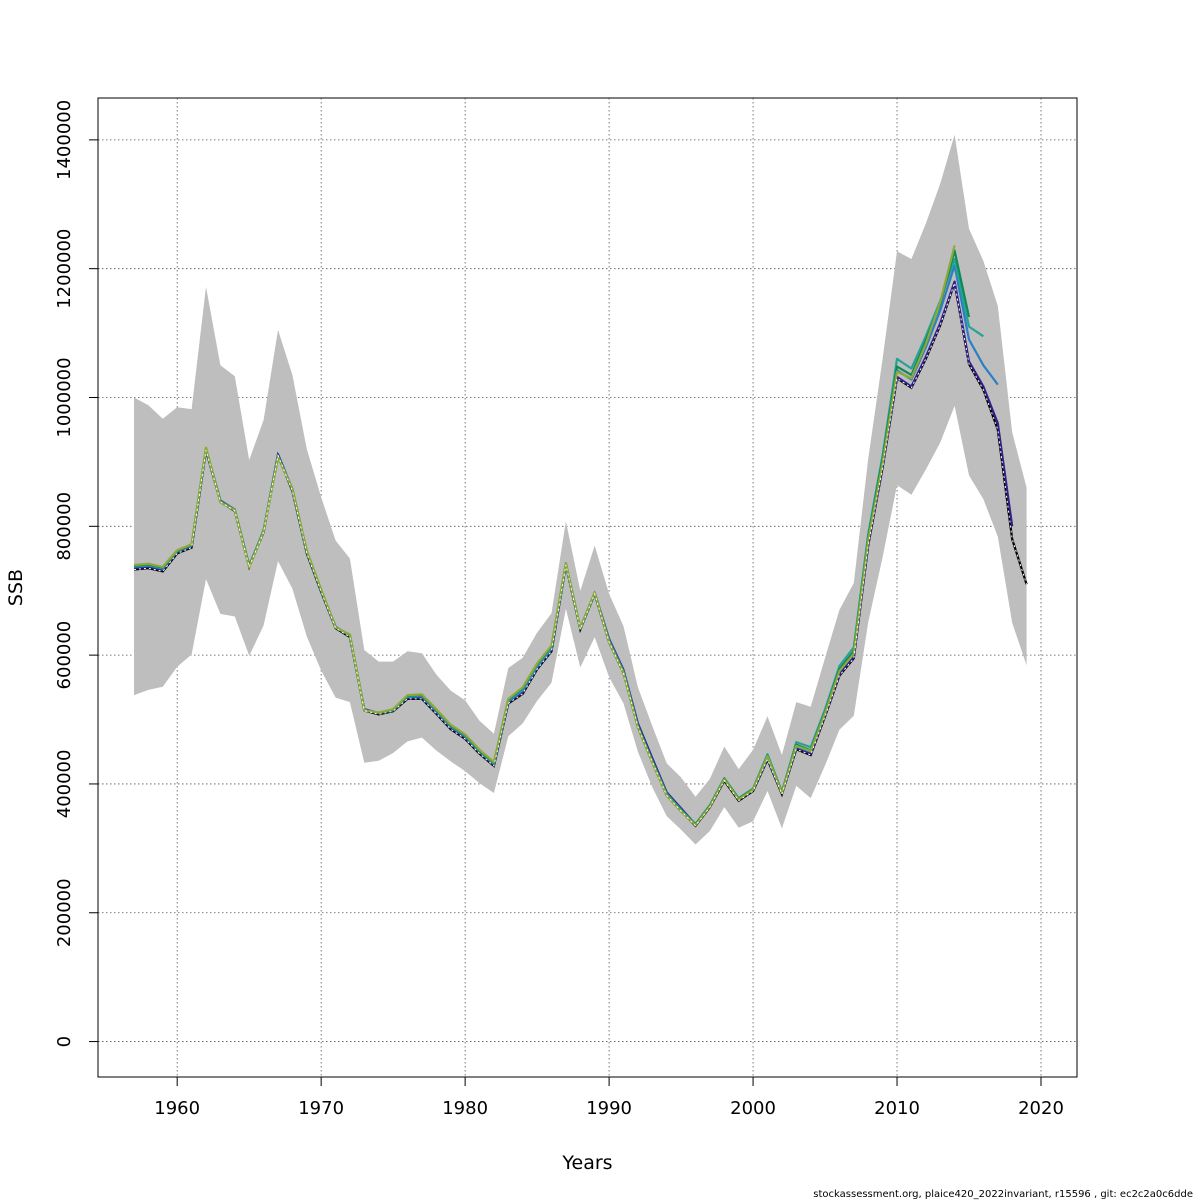 This screenshot has height=1200, width=1200. Describe the element at coordinates (586, 1163) in the screenshot. I see `x-axis-title: Years` at that location.